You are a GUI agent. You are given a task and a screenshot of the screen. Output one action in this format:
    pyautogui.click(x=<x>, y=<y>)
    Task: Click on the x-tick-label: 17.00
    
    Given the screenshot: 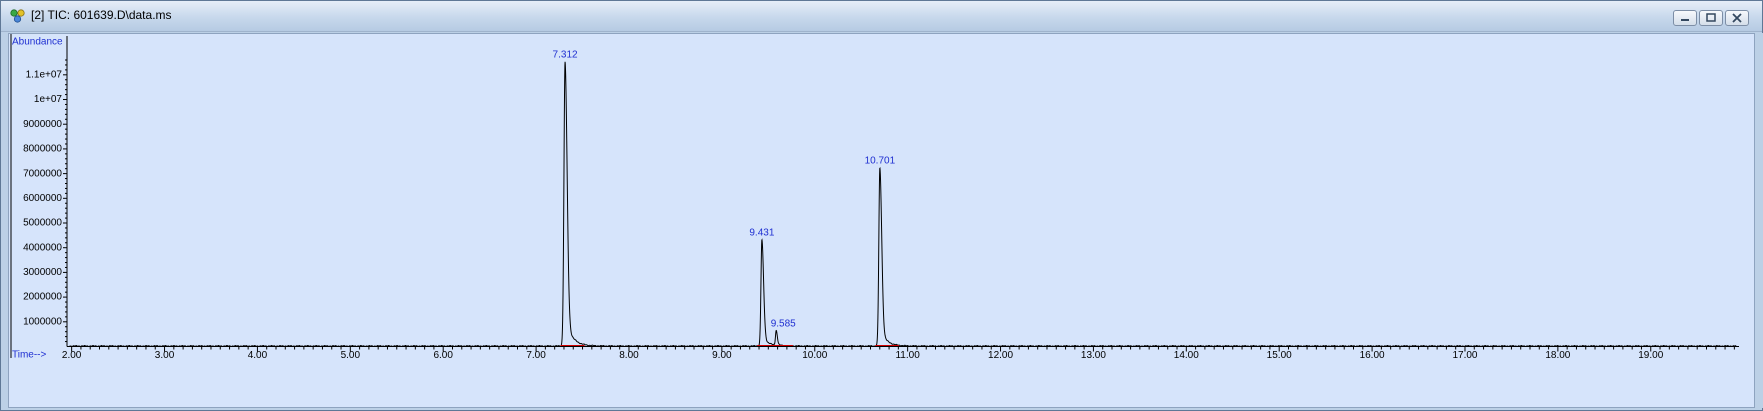 What is the action you would take?
    pyautogui.click(x=1464, y=355)
    